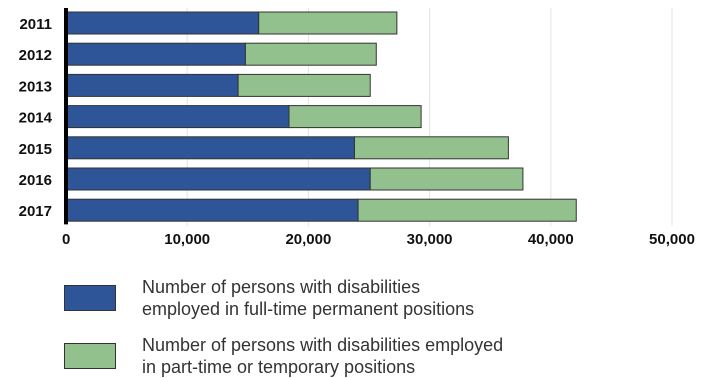 This screenshot has height=378, width=704. Describe the element at coordinates (672, 239) in the screenshot. I see `x-tick-label: 50,000` at that location.